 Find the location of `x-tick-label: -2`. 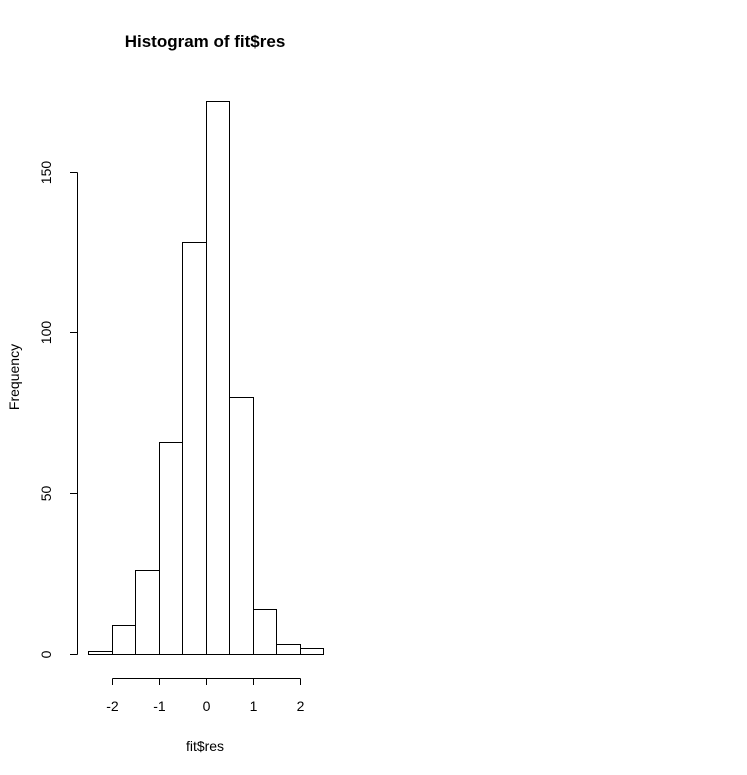

x-tick-label: -2 is located at coordinates (112, 706).